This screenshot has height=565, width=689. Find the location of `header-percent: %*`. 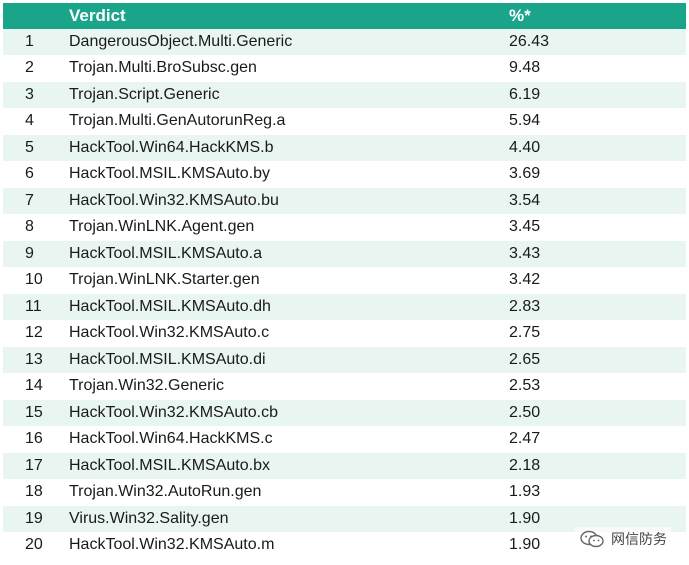

header-percent: %* is located at coordinates (520, 15).